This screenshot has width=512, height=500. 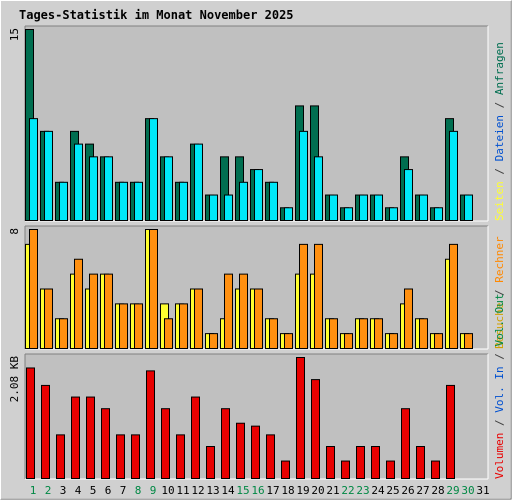 What do you see at coordinates (14, 231) in the screenshot?
I see `y-max-label-visits: 8` at bounding box center [14, 231].